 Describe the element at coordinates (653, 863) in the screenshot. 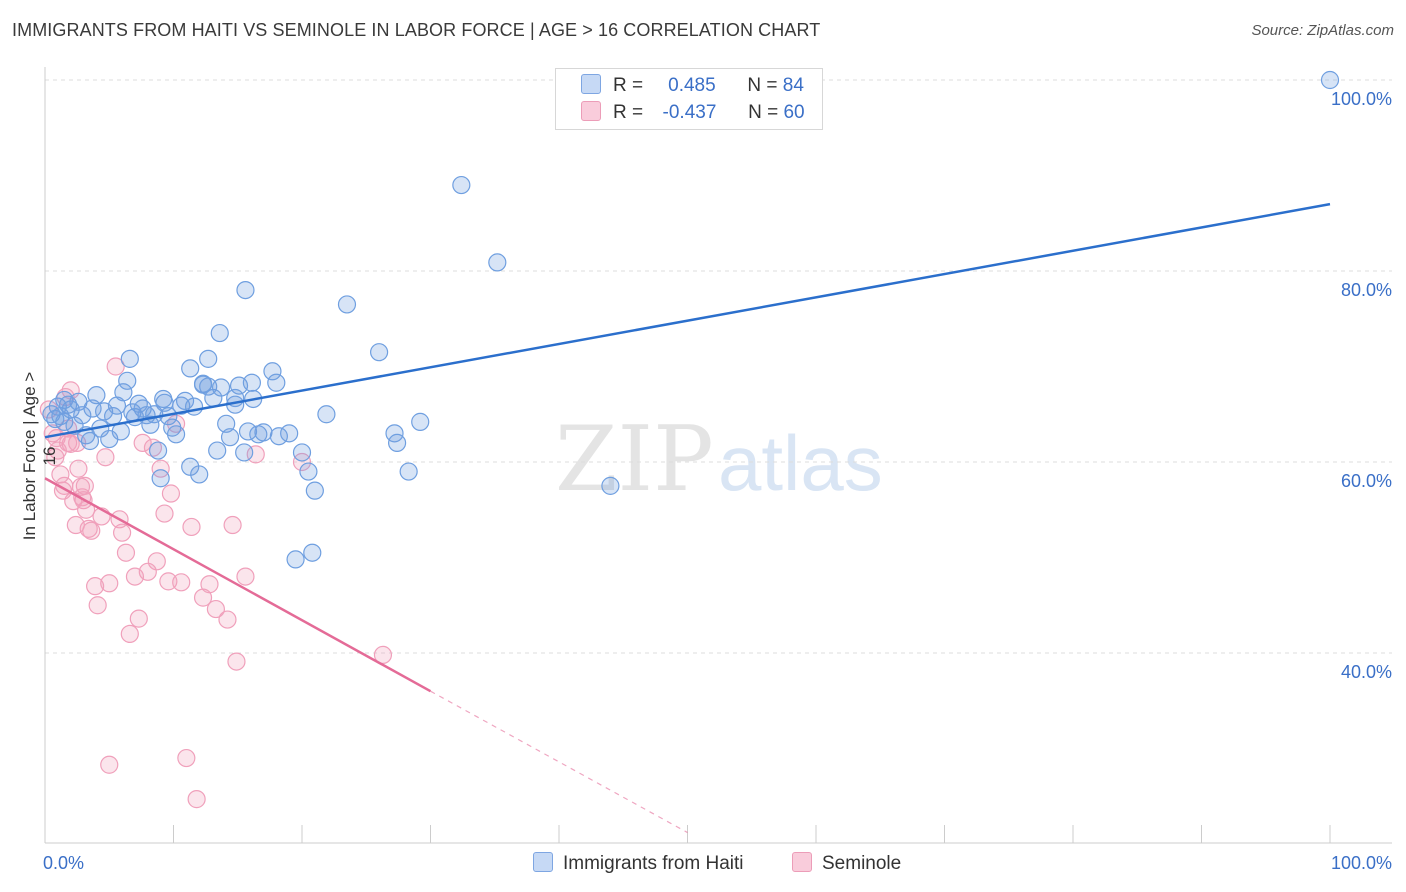

I see `bottom-legend-label-haiti: Immigrants from Haiti` at that location.